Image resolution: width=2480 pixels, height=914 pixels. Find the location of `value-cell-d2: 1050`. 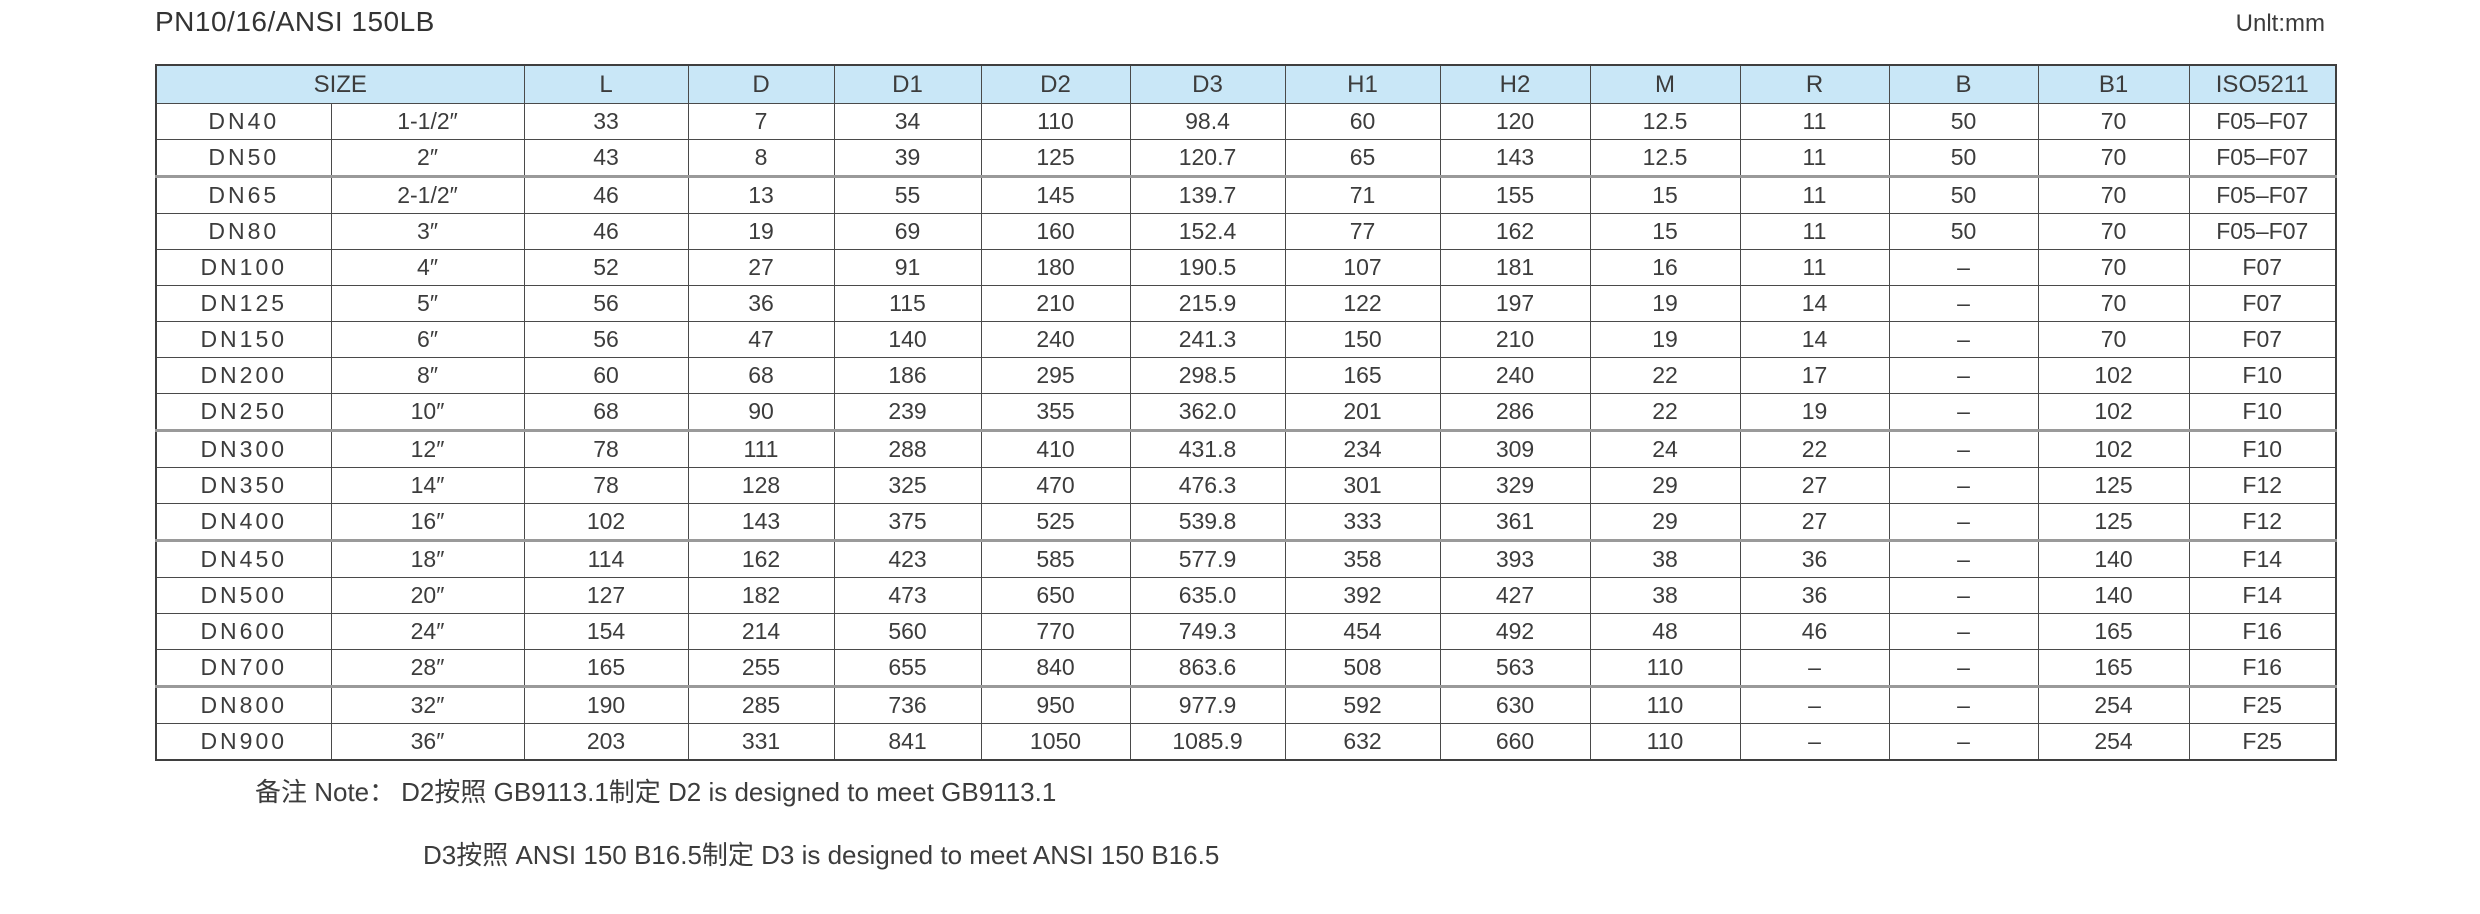

value-cell-d2: 1050 is located at coordinates (1055, 742).